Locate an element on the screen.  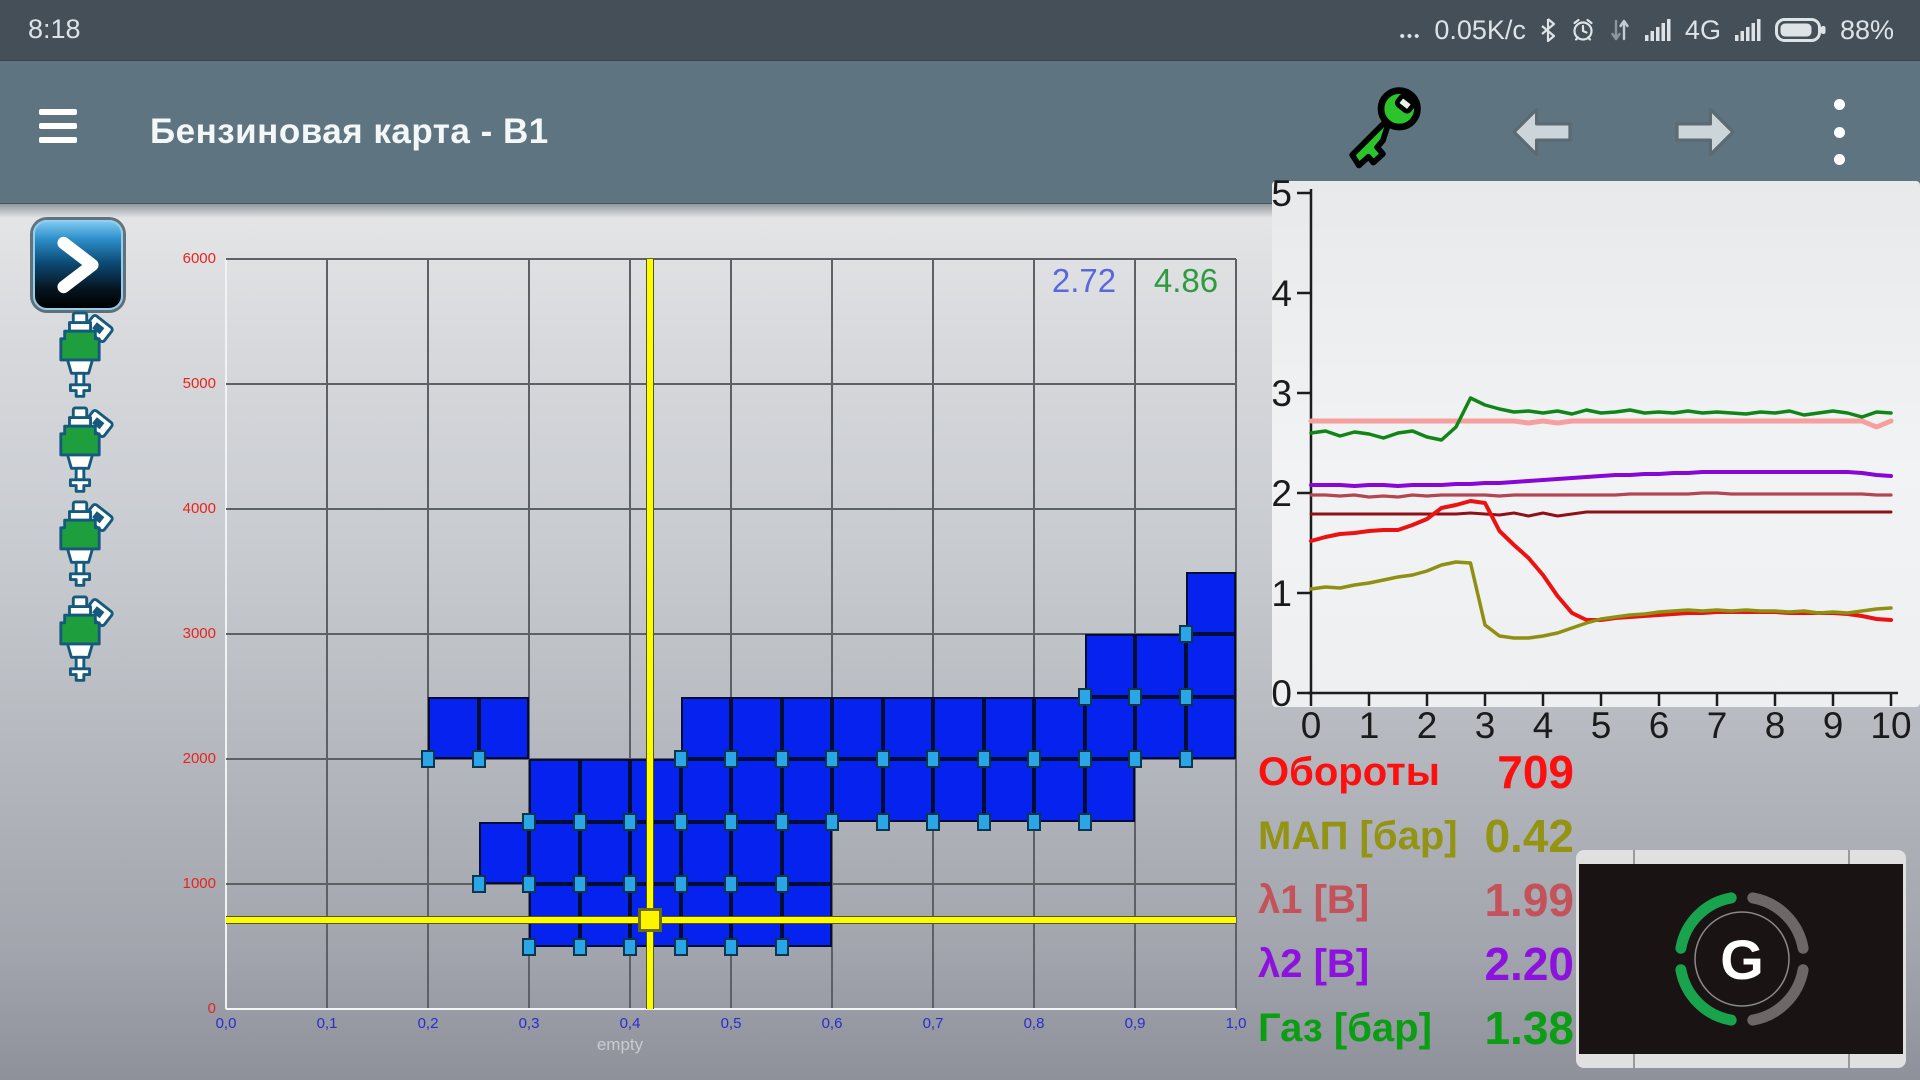
readout-row: Газ [бар] 1.38 is located at coordinates (1416, 1028).